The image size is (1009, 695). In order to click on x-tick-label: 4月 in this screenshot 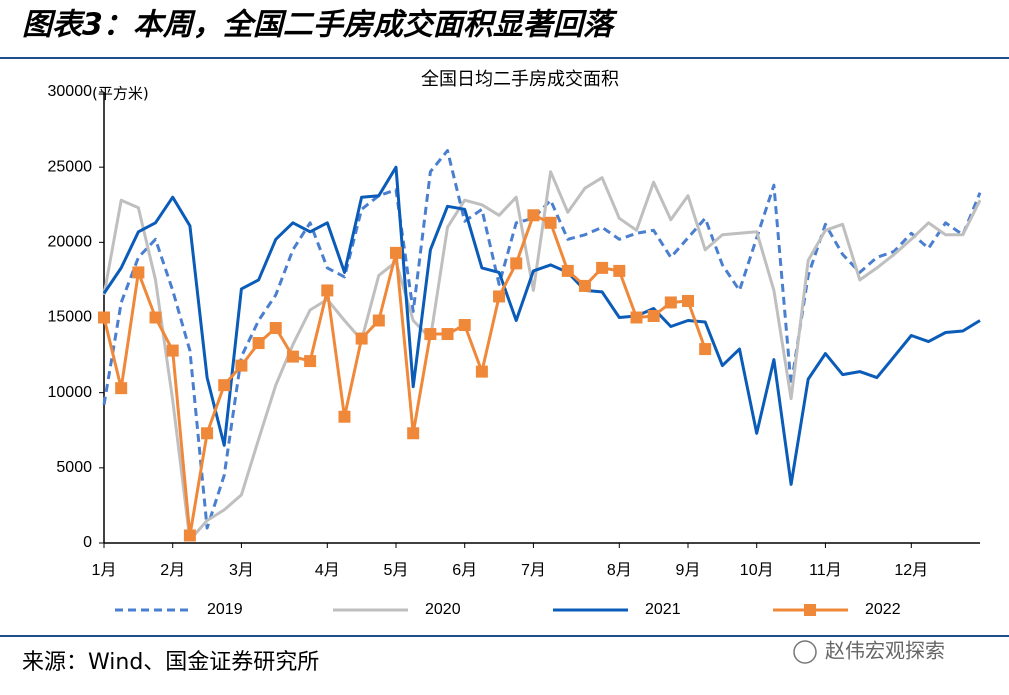, I will do `click(327, 570)`.